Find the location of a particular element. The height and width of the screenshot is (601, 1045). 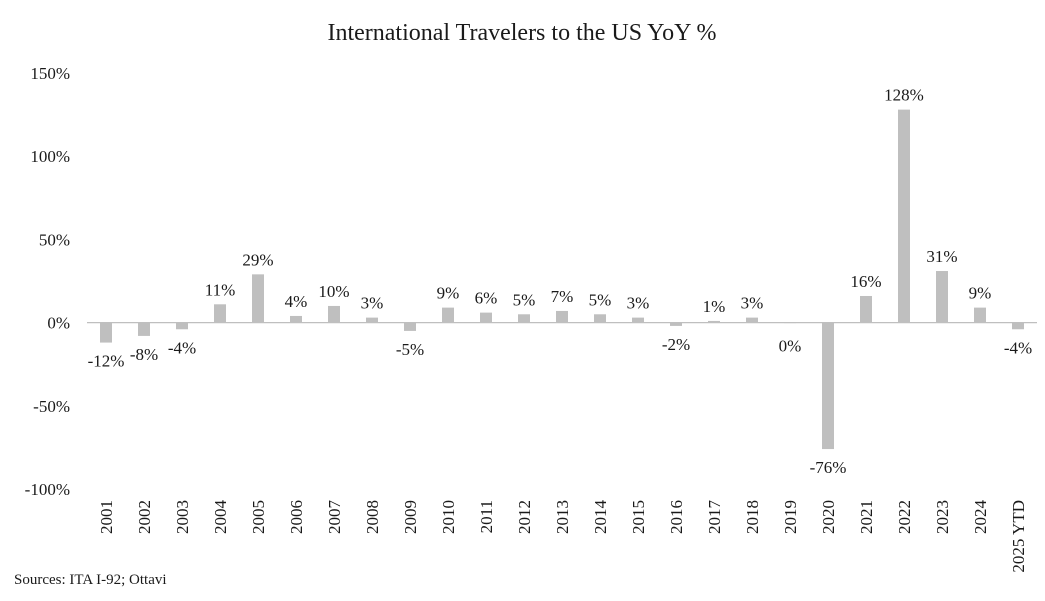

x-tick-label: 2009 is located at coordinates (410, 517).